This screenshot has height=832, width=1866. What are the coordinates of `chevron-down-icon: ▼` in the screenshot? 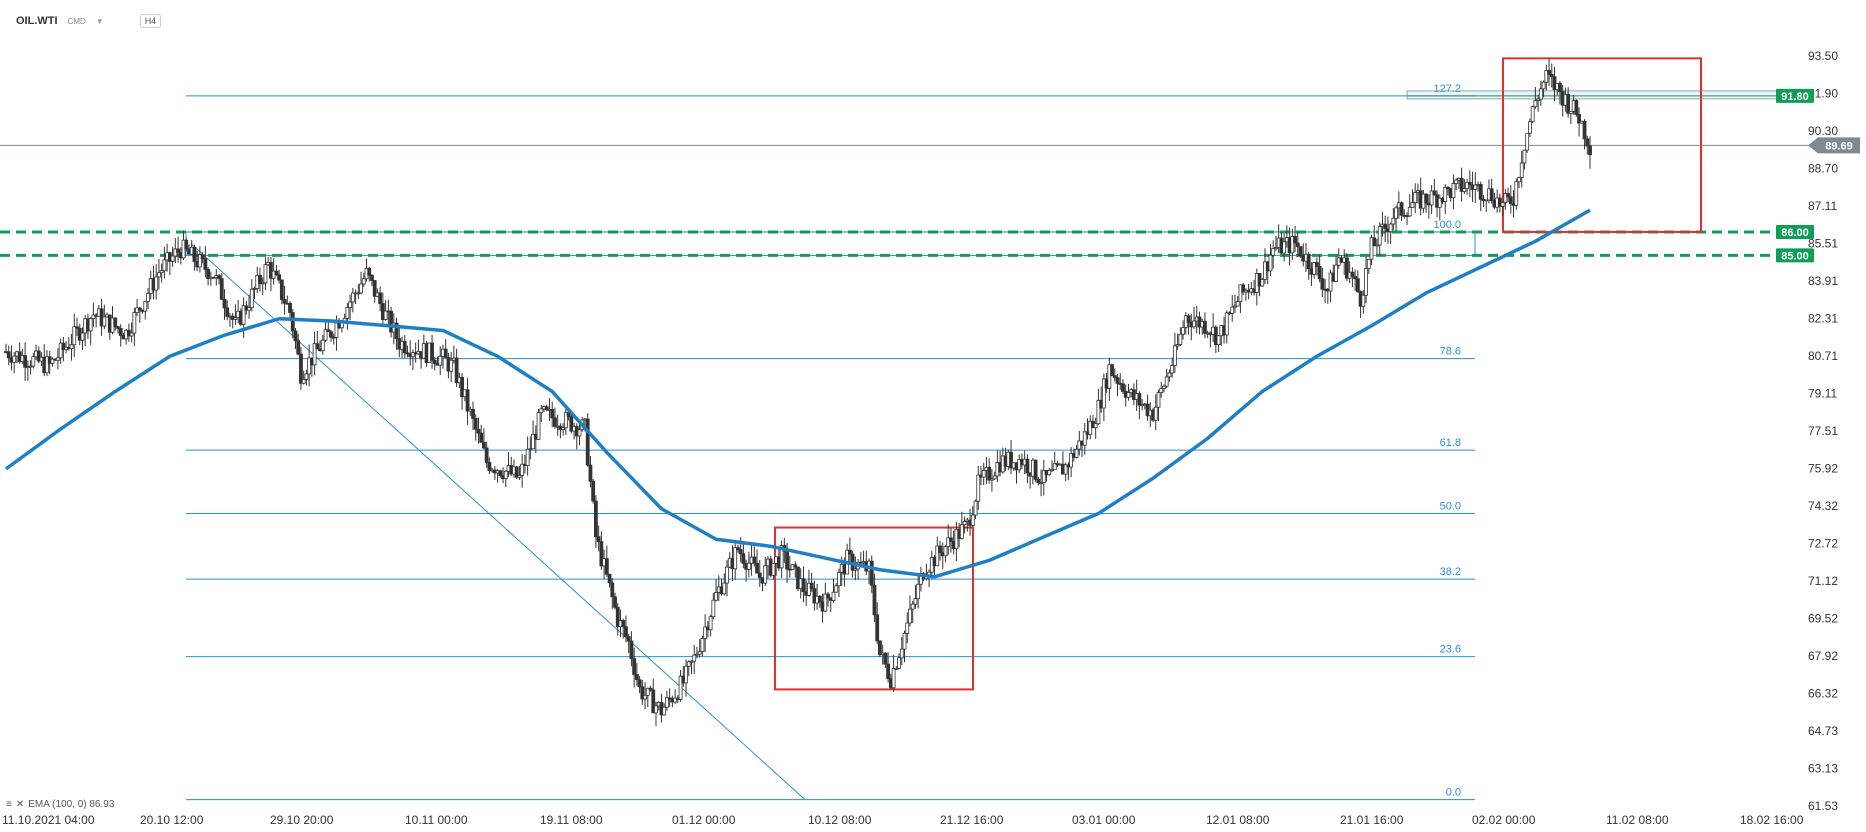 It's located at (99, 21).